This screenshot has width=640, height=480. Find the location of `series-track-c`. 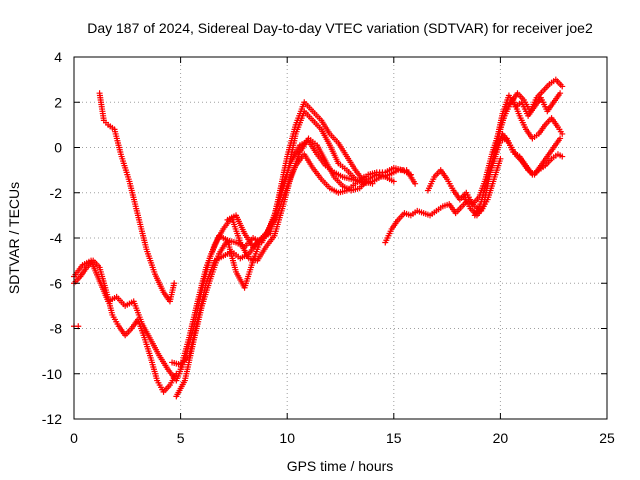

series-track-c is located at coordinates (128, 320).